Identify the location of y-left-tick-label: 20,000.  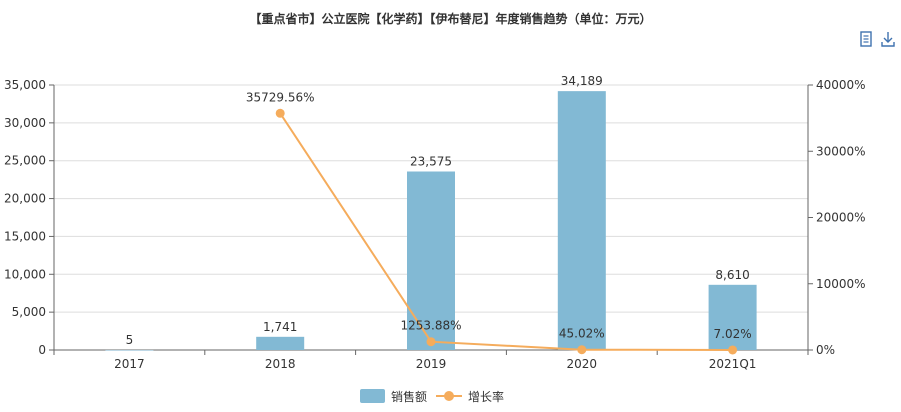
(25, 199).